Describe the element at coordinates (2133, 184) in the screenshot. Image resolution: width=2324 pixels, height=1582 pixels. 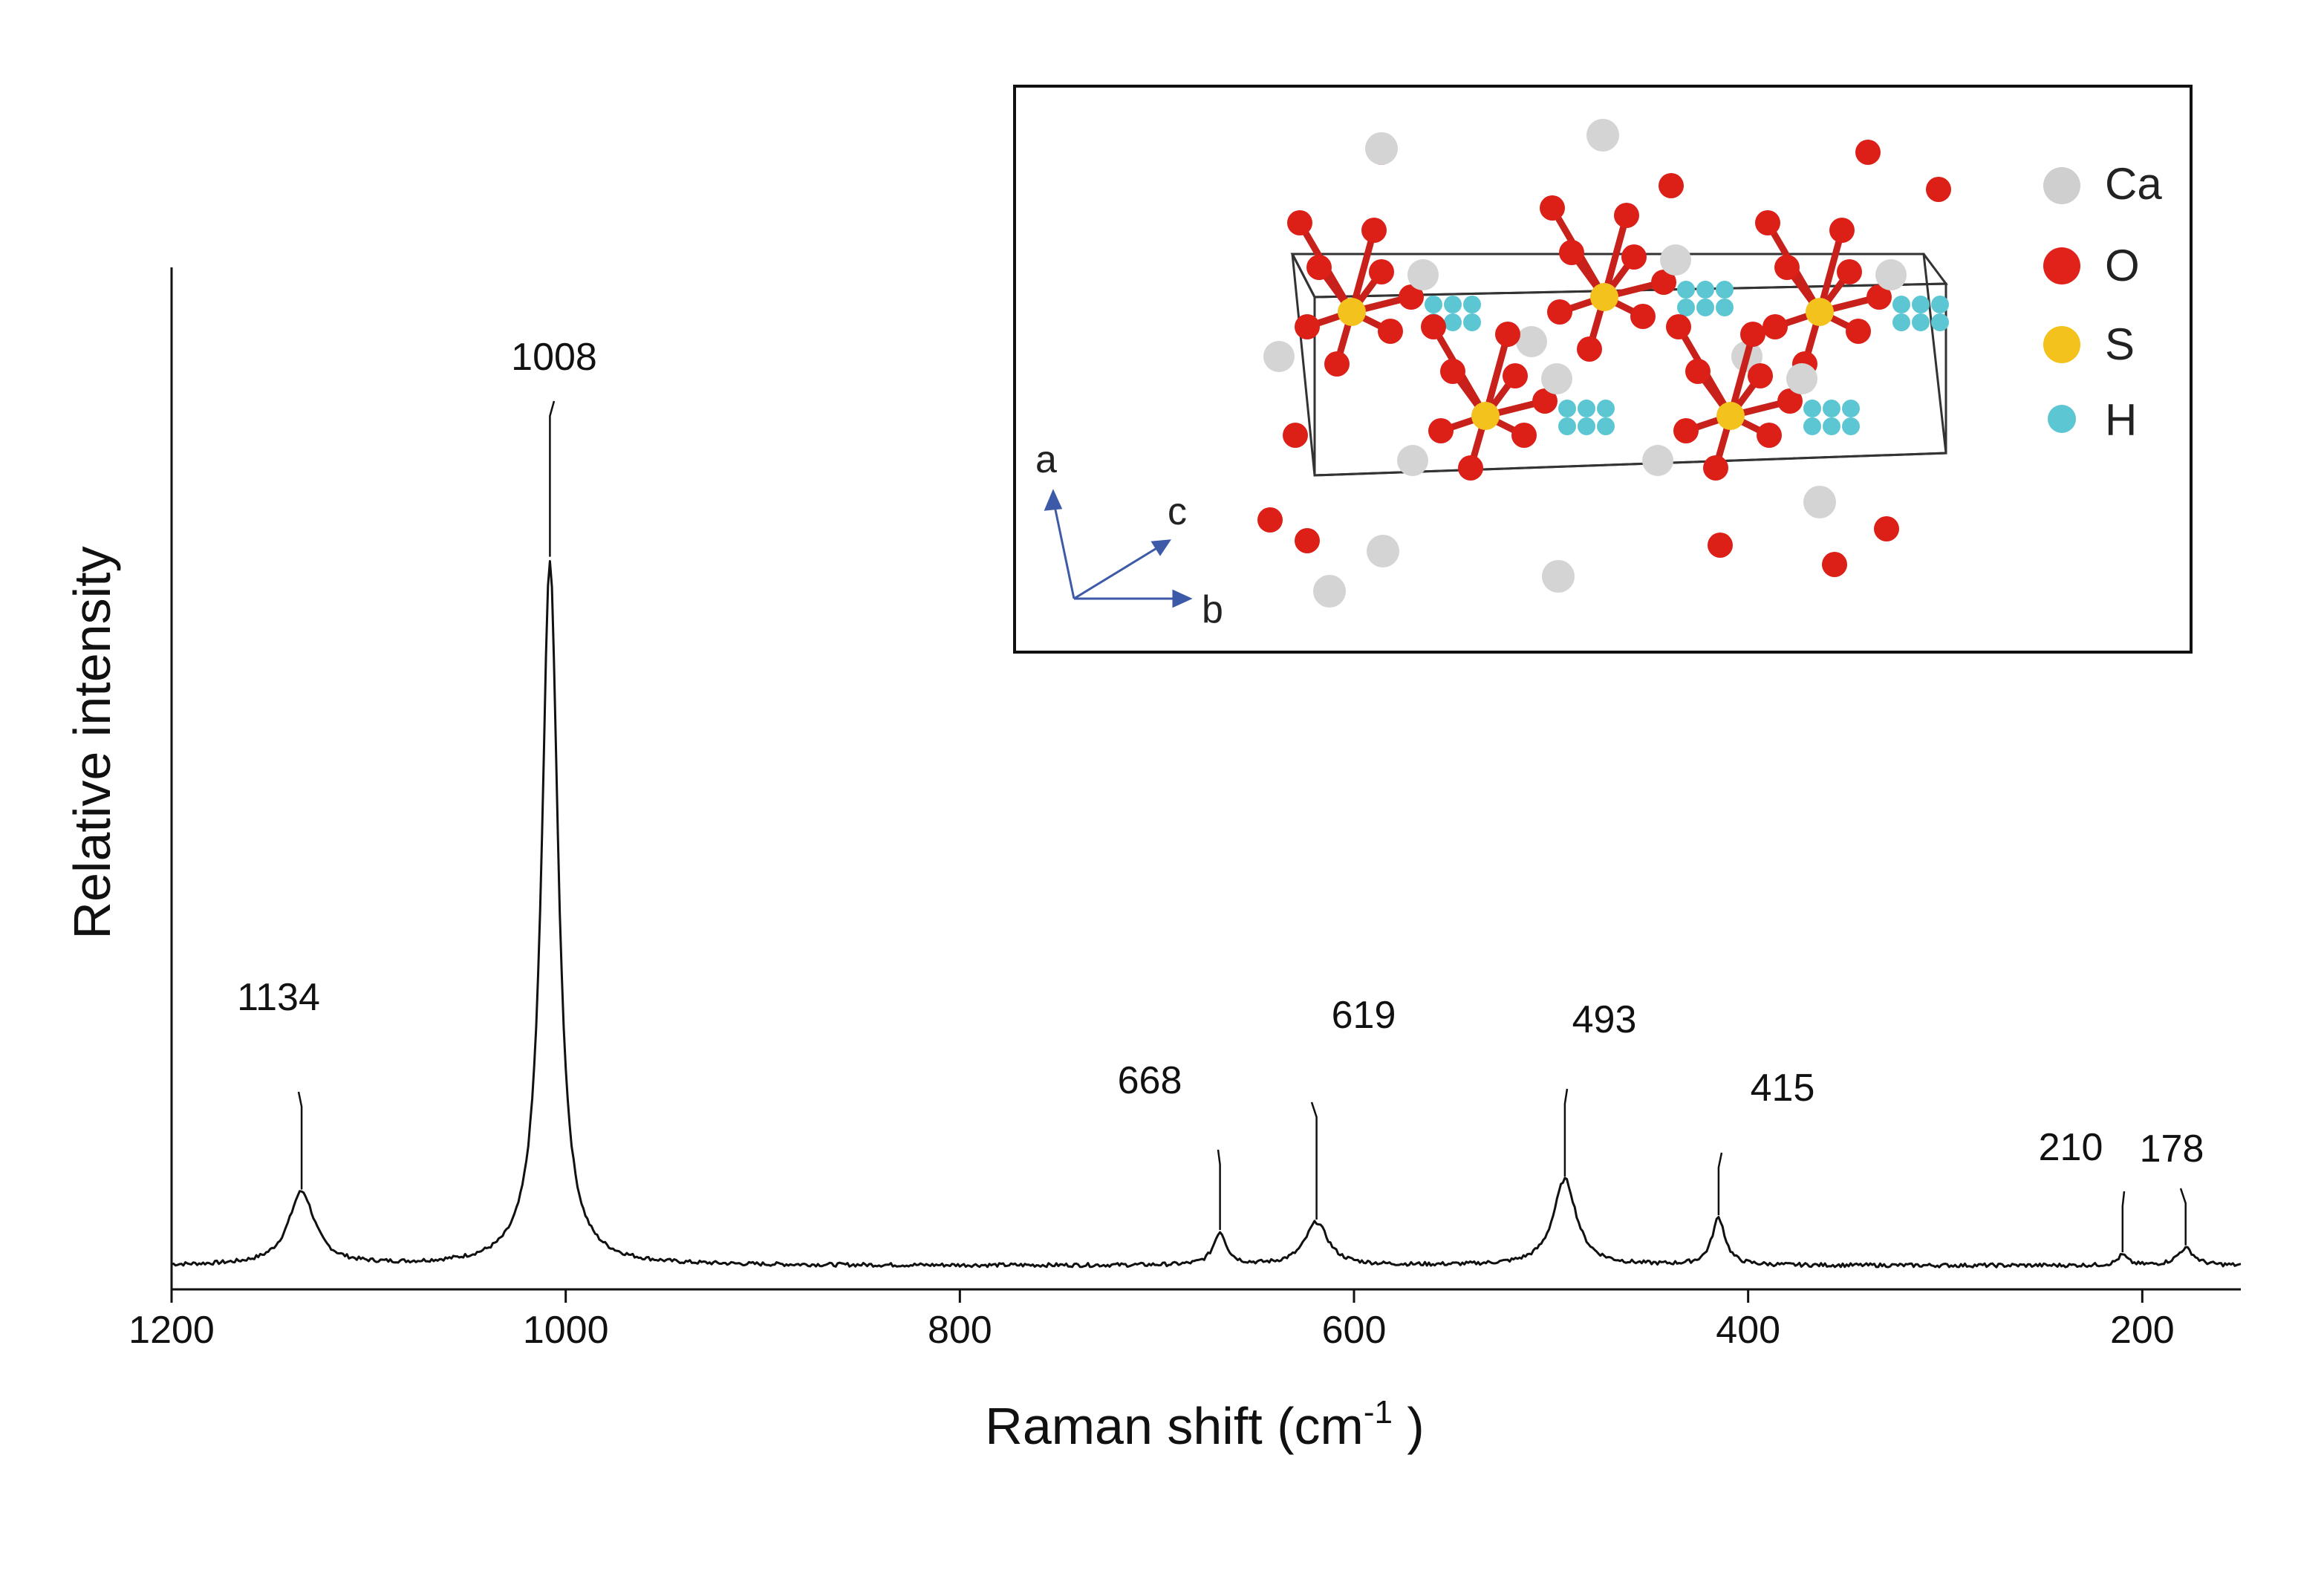
I see `legend-ca-label: Ca` at that location.